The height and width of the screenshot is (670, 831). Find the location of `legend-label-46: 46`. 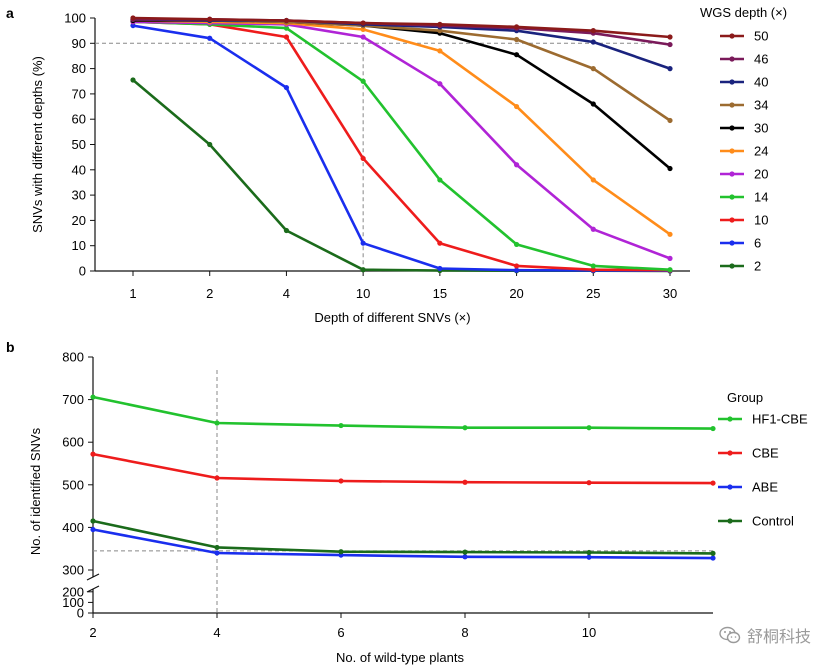

legend-label-46: 46 is located at coordinates (761, 59).